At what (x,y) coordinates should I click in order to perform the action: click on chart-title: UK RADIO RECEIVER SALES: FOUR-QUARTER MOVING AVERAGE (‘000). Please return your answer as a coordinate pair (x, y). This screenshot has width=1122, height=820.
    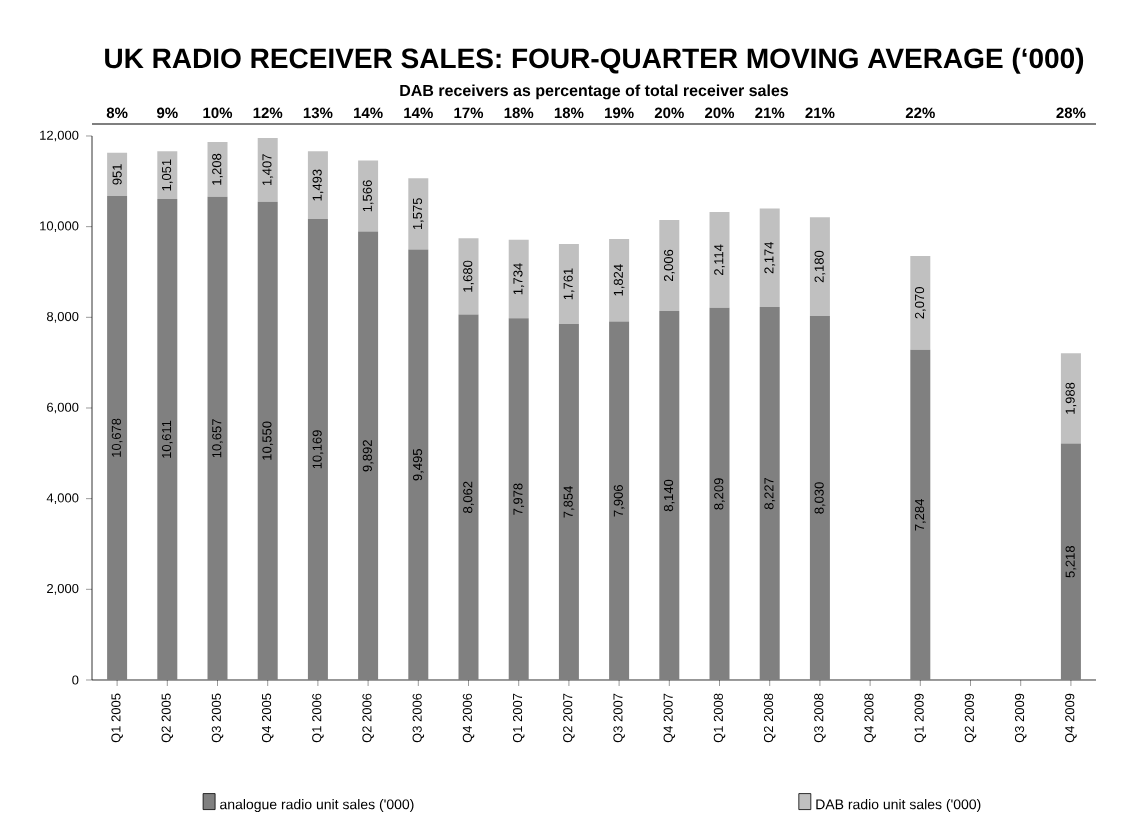
    Looking at the image, I should click on (594, 60).